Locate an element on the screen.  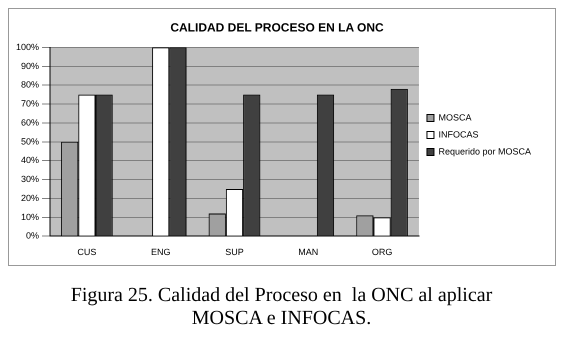
x-tick-label: MAN is located at coordinates (308, 252).